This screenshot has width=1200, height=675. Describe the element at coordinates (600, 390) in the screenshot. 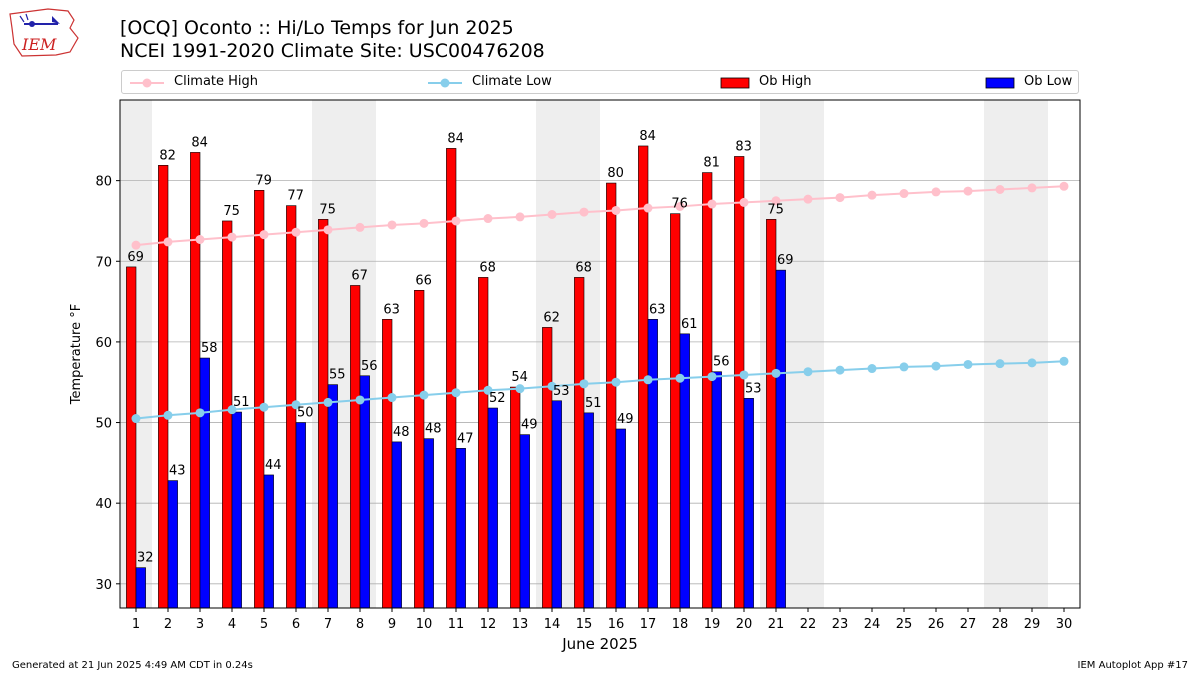

I see `climate-low-line` at that location.